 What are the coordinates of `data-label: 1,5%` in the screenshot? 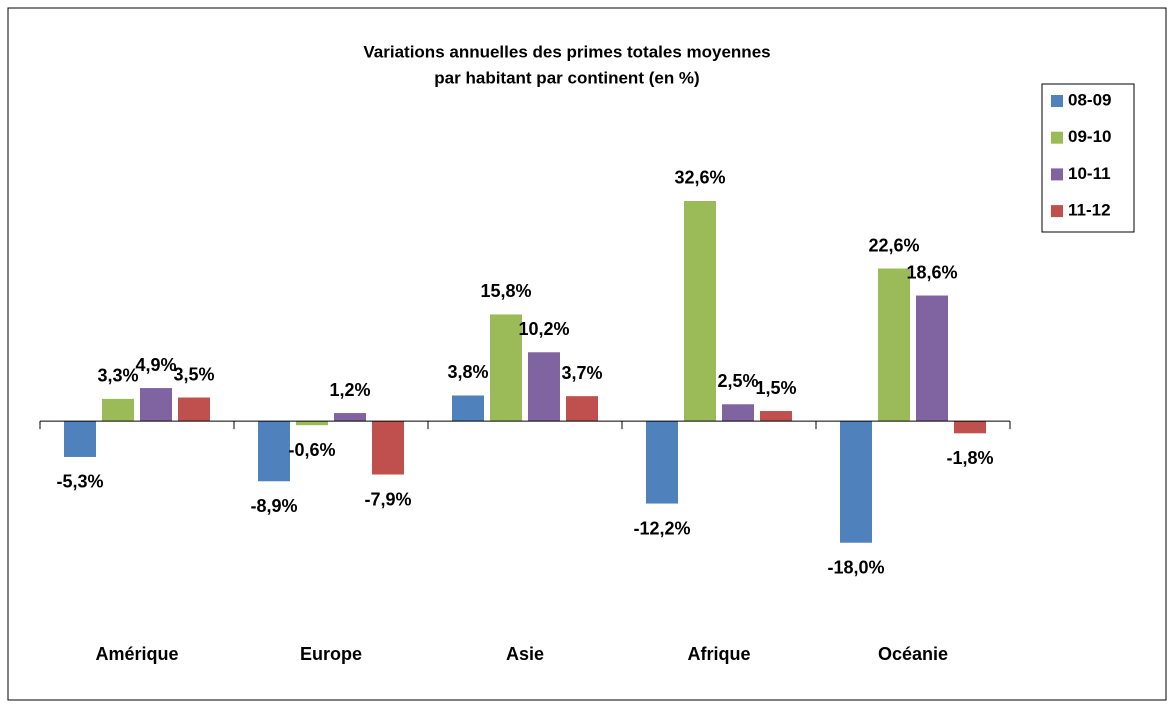 It's located at (775, 388).